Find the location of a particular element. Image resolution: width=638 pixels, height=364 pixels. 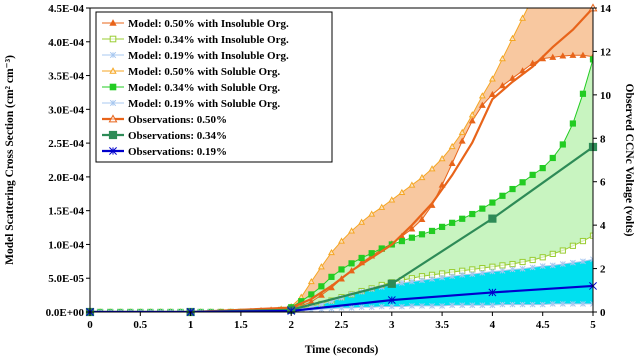

y2-tick-label: 0 is located at coordinates (603, 313).